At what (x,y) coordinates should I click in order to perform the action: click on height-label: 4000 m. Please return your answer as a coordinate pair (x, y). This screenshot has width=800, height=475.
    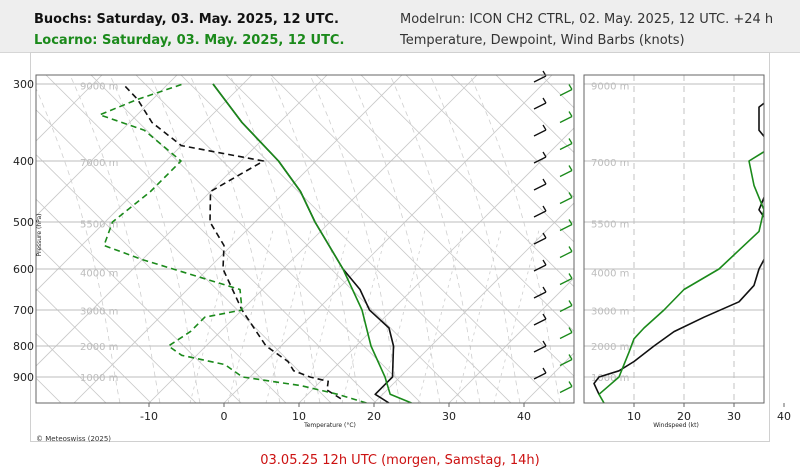
    Looking at the image, I should click on (610, 273).